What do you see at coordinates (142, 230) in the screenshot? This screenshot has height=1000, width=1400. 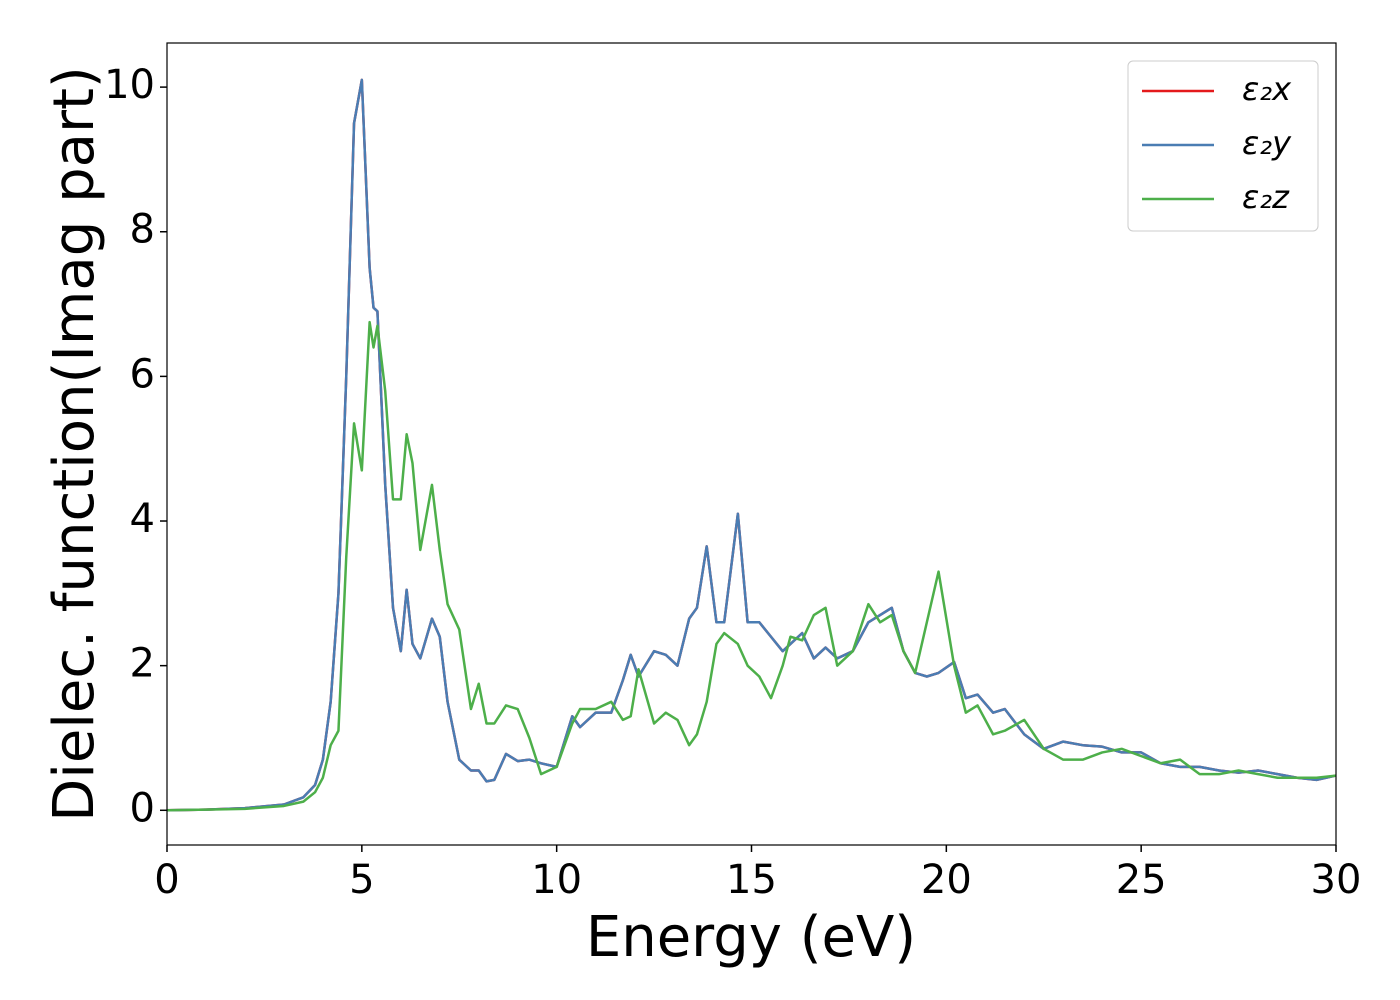 I see `y-tick-label: 8` at bounding box center [142, 230].